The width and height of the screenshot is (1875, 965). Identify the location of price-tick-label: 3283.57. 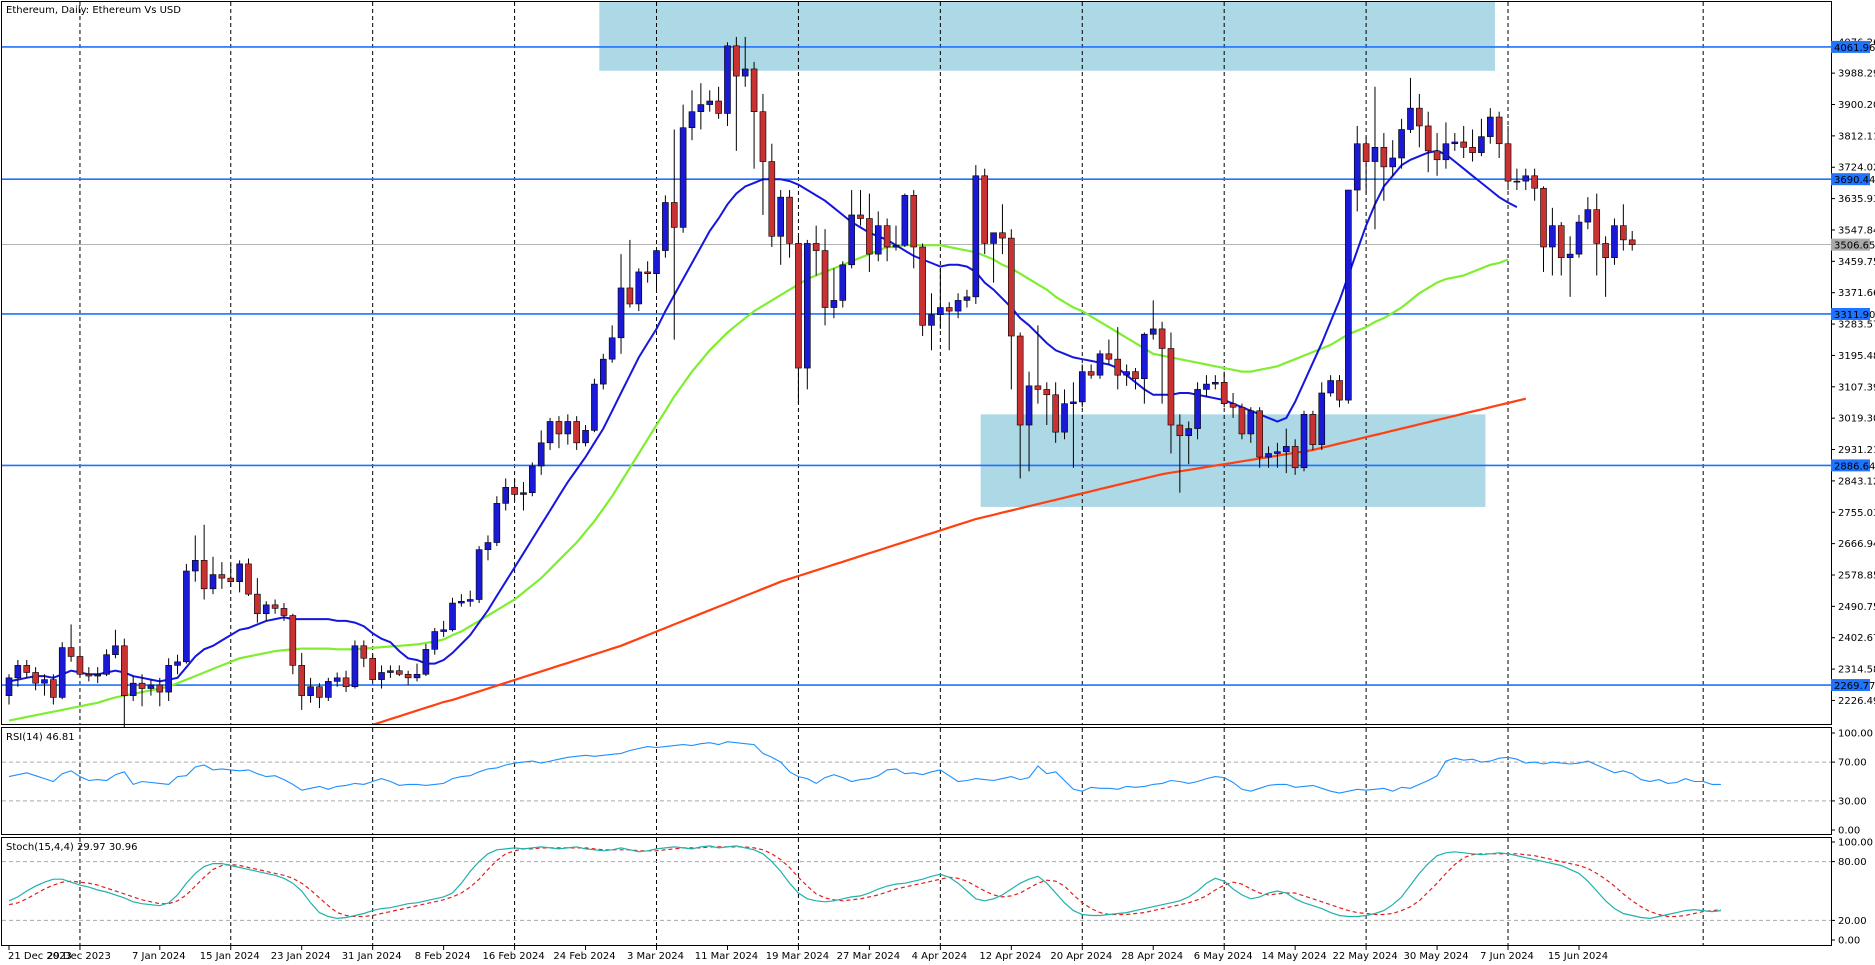
(1856, 325).